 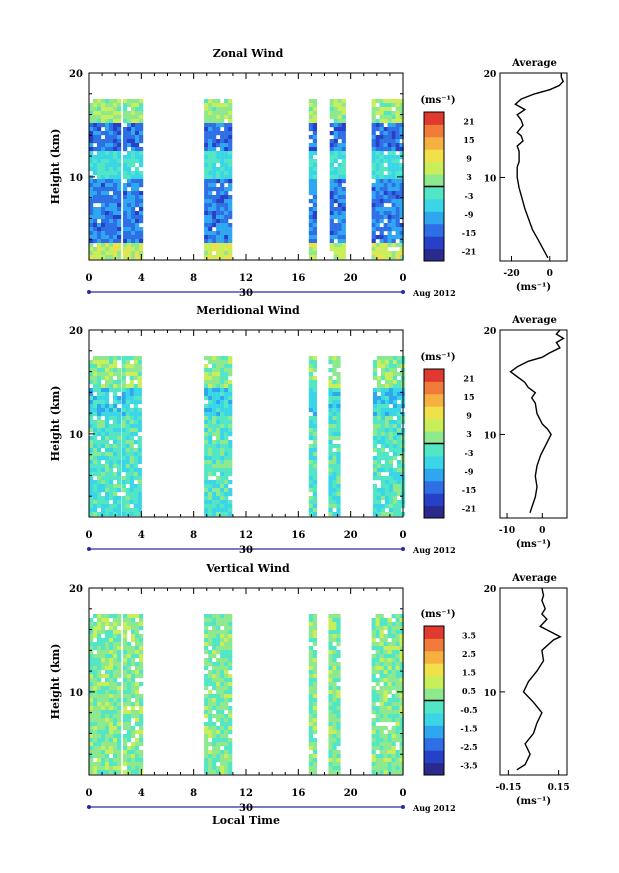 I want to click on colorbar-band, so click(x=434, y=156).